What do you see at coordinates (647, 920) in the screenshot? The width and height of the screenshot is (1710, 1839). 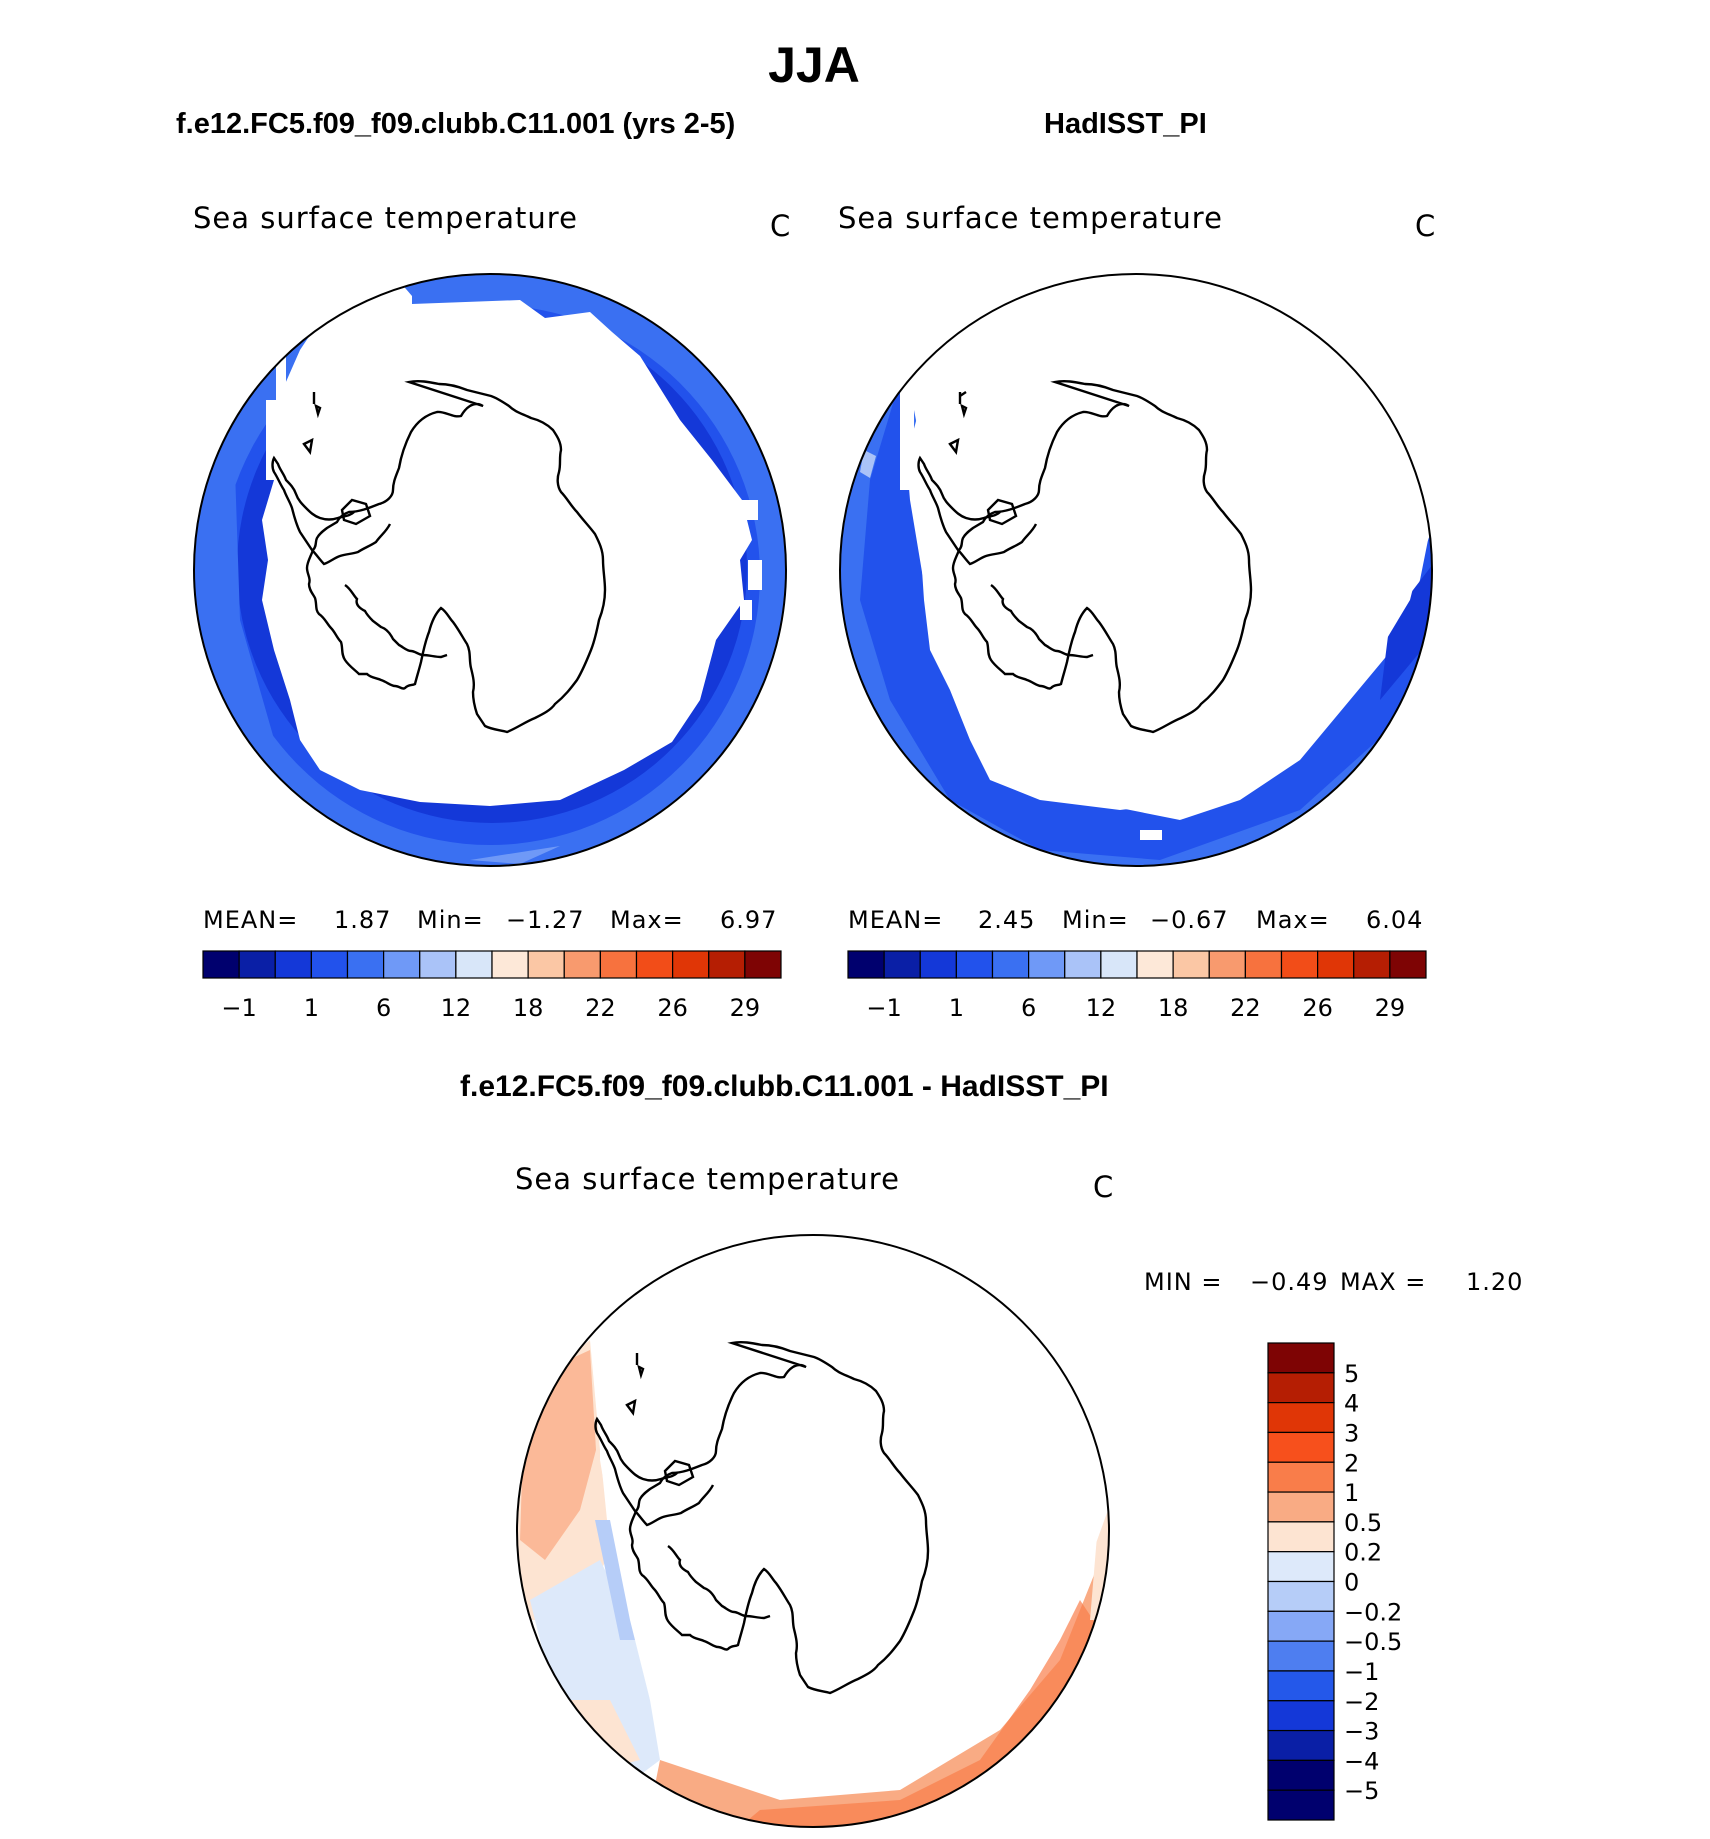 I see `panel-1-max-label: Max=` at bounding box center [647, 920].